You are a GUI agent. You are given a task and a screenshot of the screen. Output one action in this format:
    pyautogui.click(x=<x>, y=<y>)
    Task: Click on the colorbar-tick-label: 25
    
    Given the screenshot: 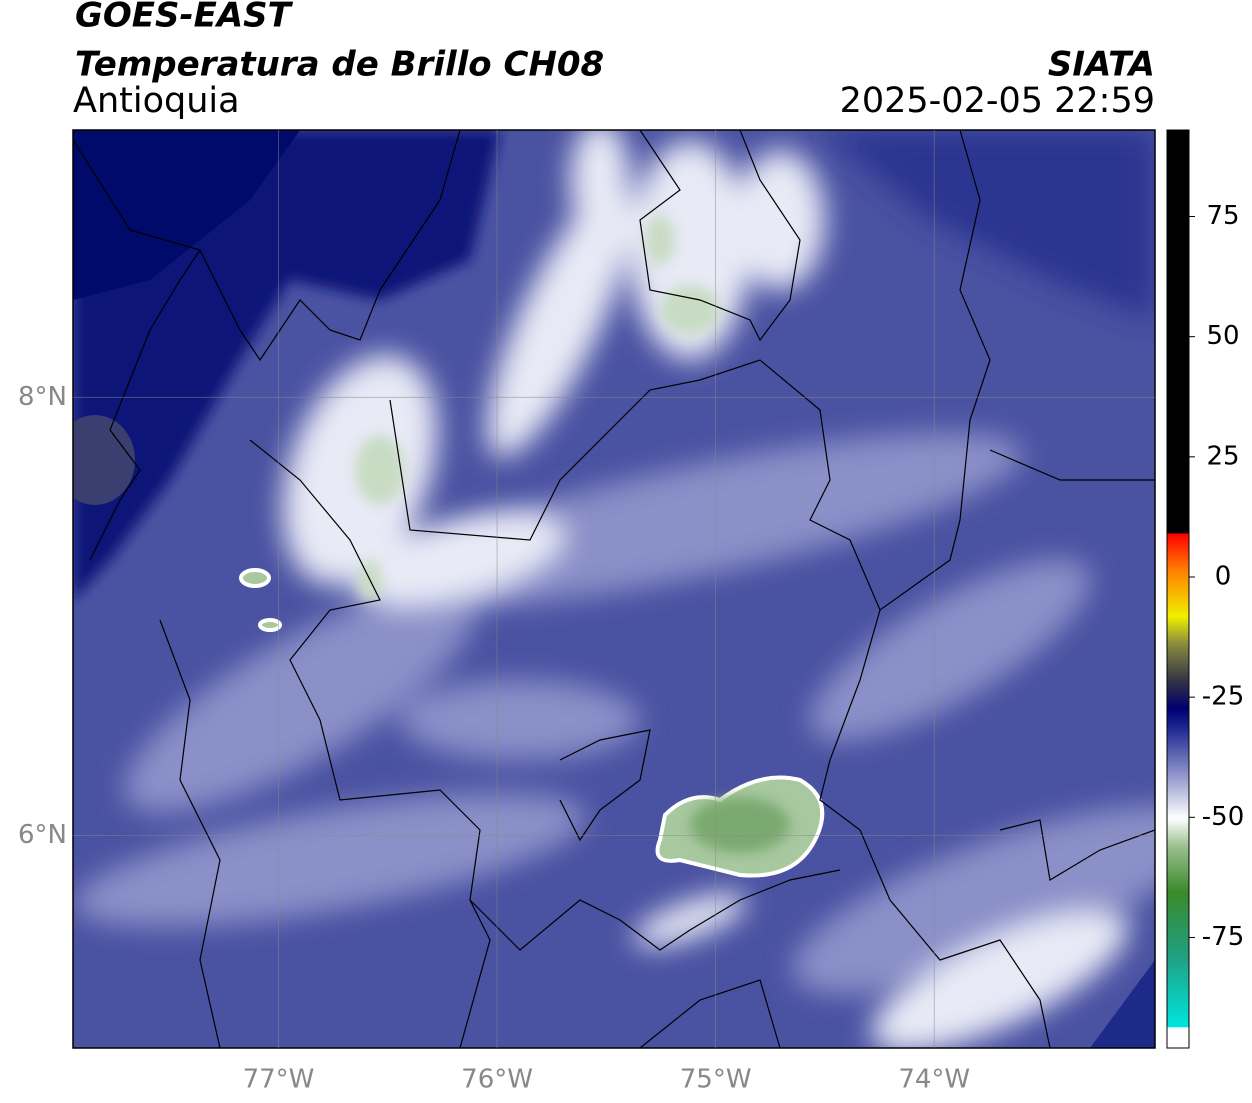 What is the action you would take?
    pyautogui.click(x=1222, y=456)
    